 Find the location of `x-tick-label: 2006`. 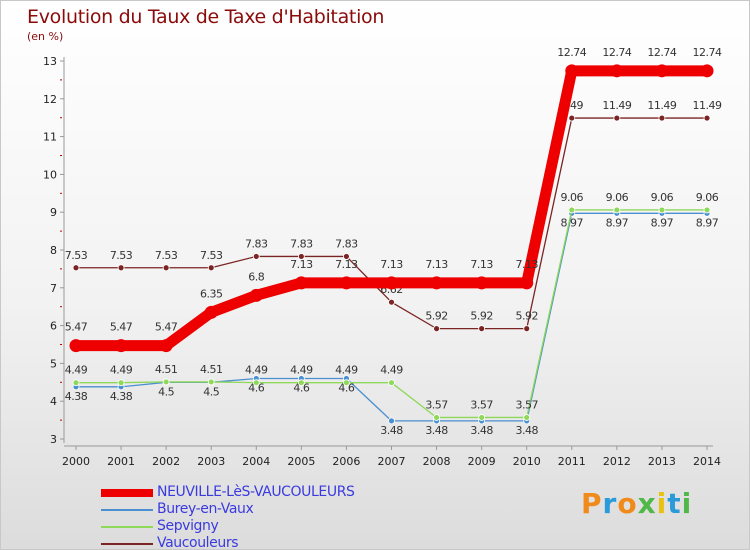

x-tick-label: 2006 is located at coordinates (346, 461).